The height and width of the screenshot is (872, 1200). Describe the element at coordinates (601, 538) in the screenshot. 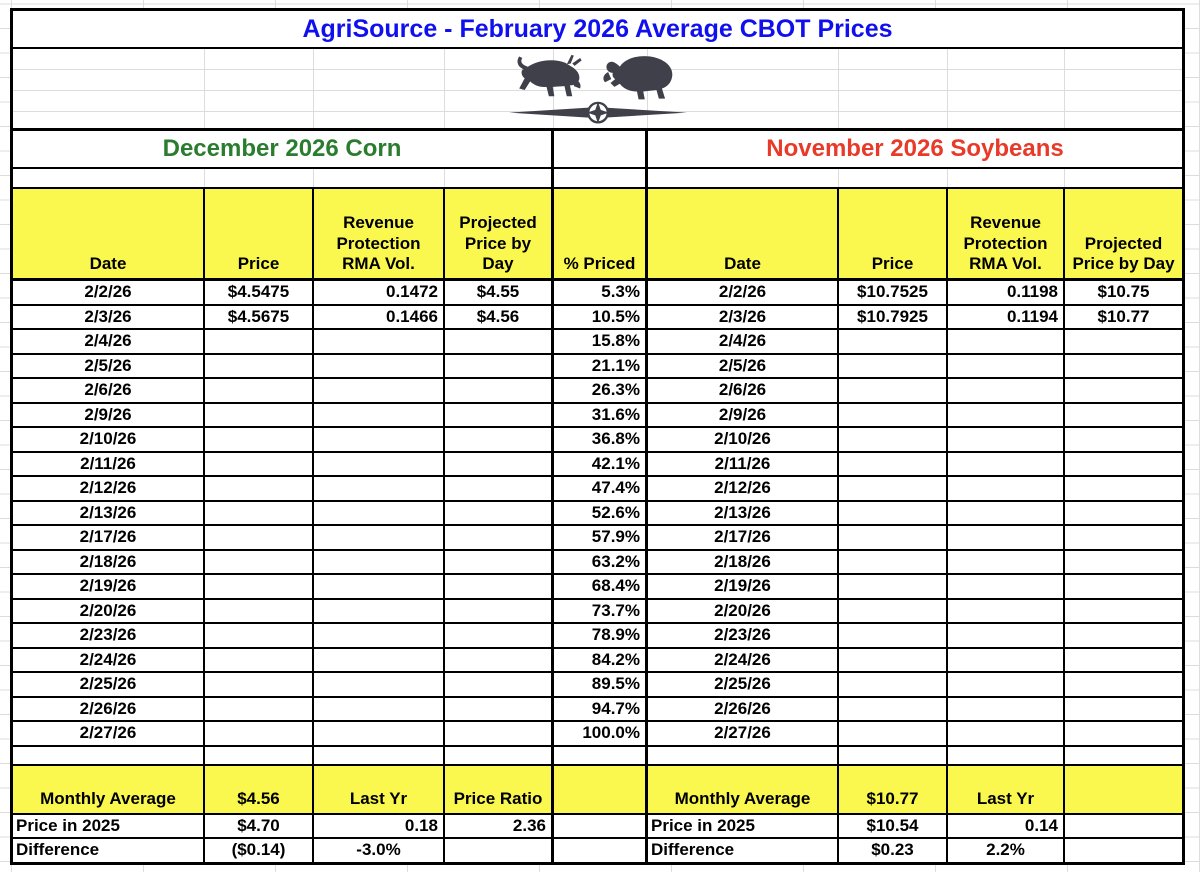

I see `table-cell: 57.9%` at that location.